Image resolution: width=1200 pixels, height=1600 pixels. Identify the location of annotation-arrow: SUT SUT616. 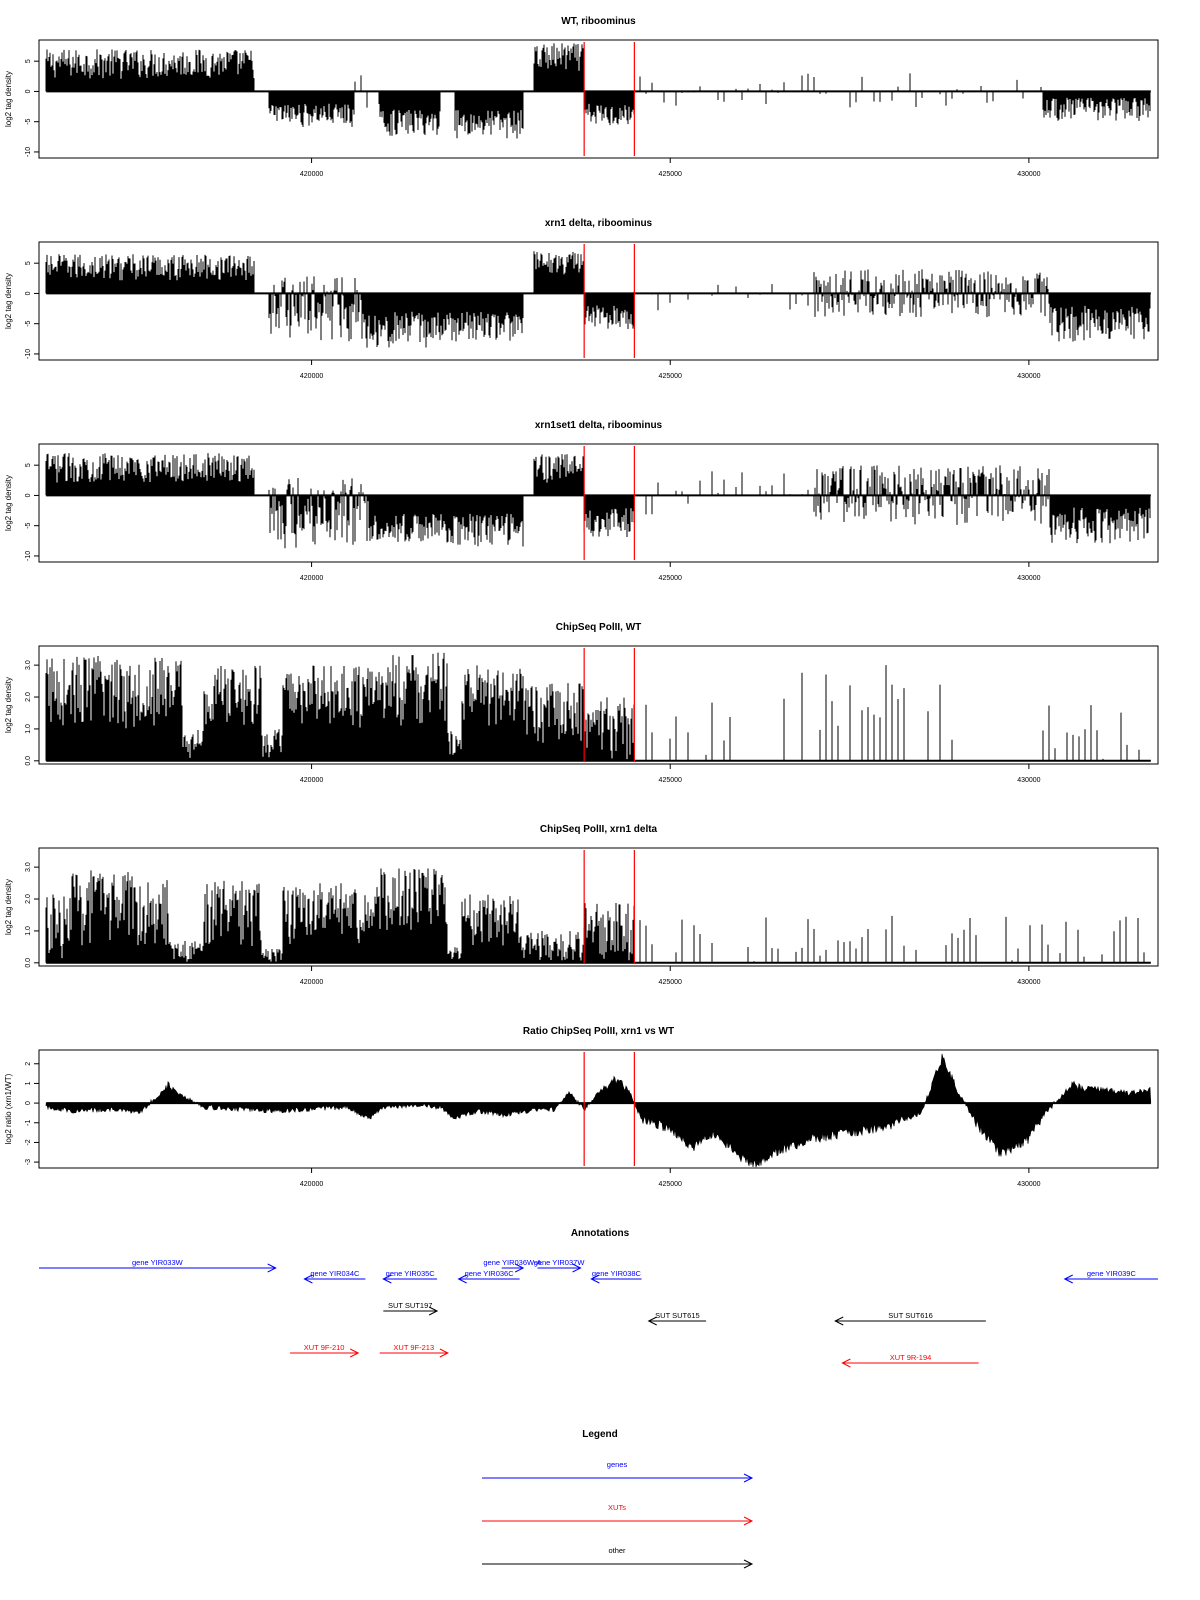
(910, 1318).